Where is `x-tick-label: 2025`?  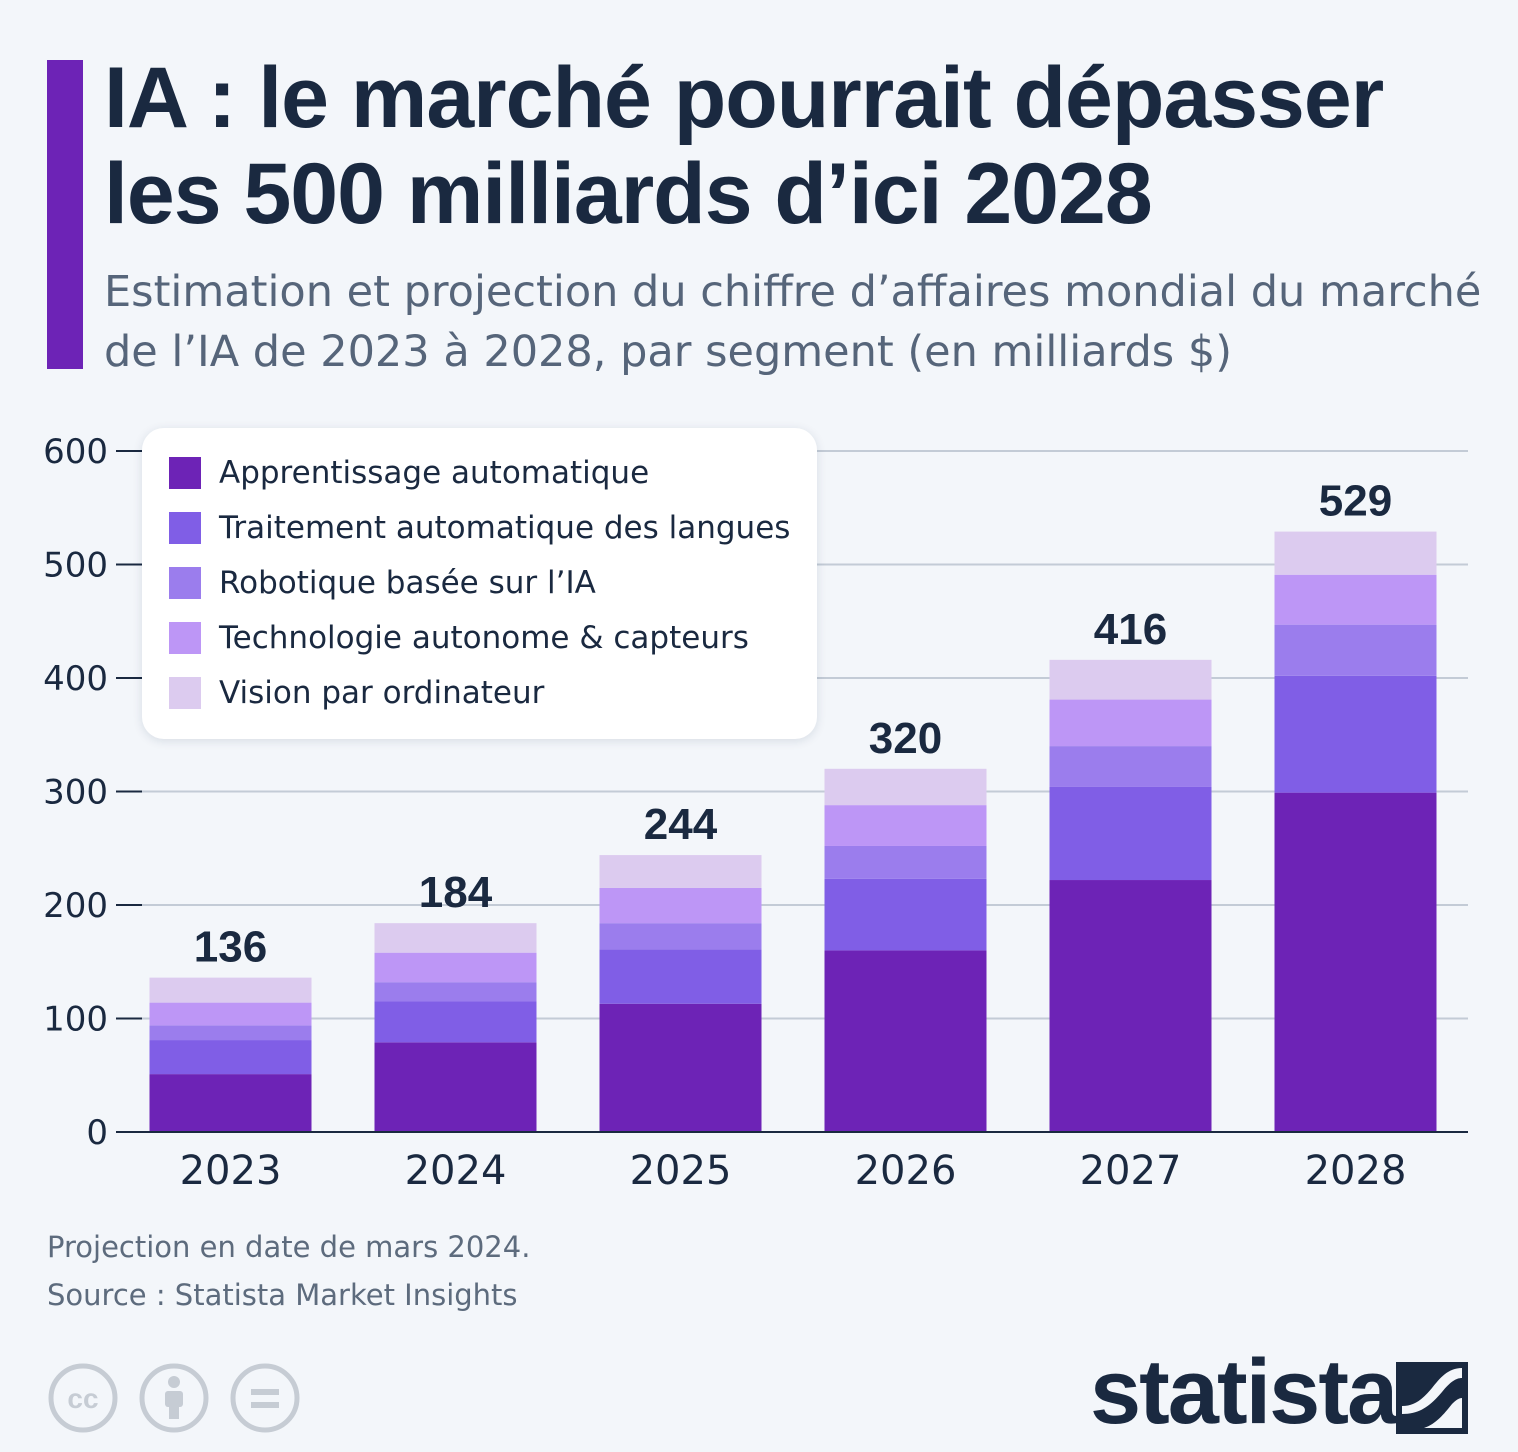
x-tick-label: 2025 is located at coordinates (681, 1171).